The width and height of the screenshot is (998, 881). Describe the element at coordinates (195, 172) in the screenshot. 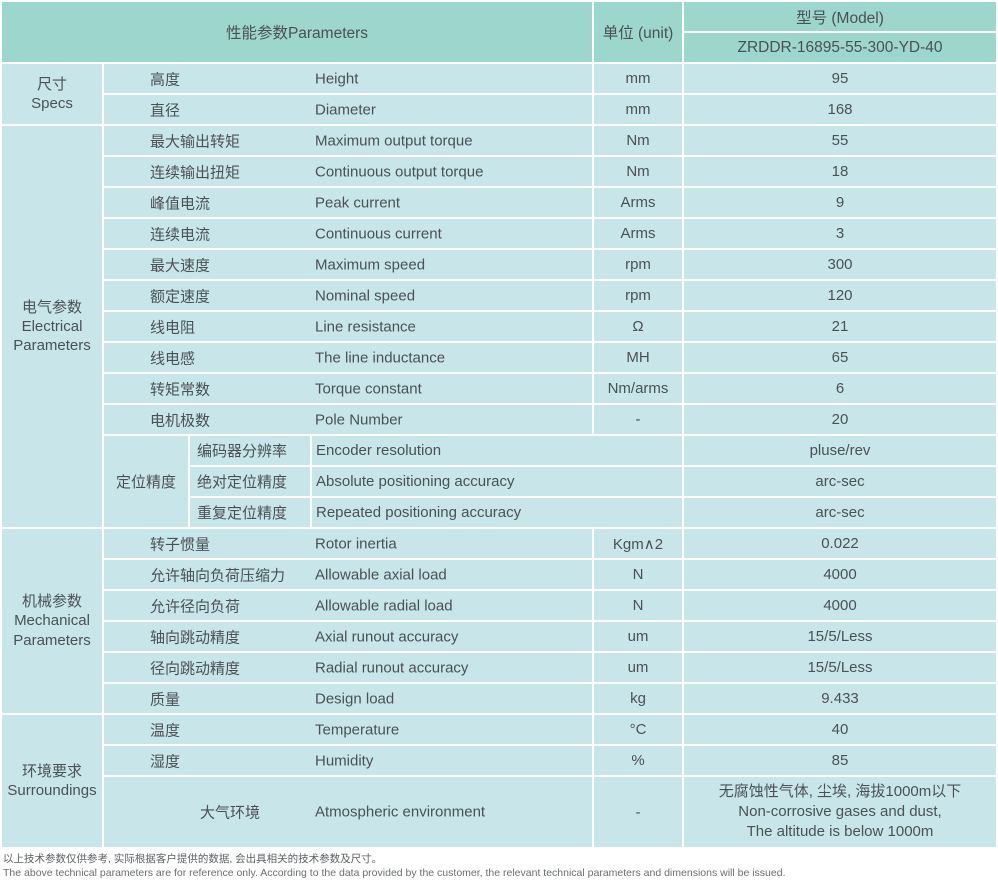

I see `param-cn: 连续输出扭矩` at that location.